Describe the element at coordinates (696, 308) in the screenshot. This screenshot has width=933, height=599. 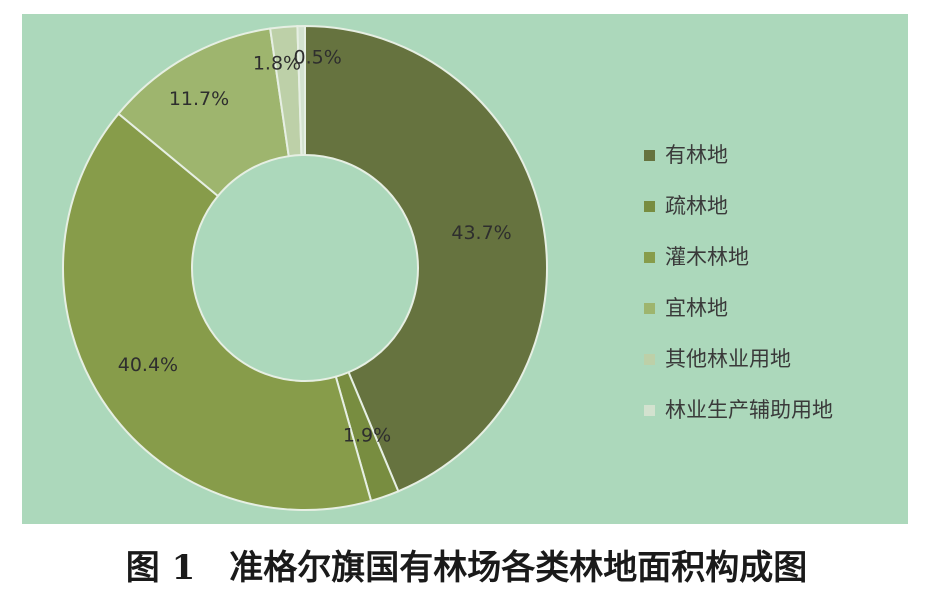
I see `legend-label-4: 宜林地` at that location.